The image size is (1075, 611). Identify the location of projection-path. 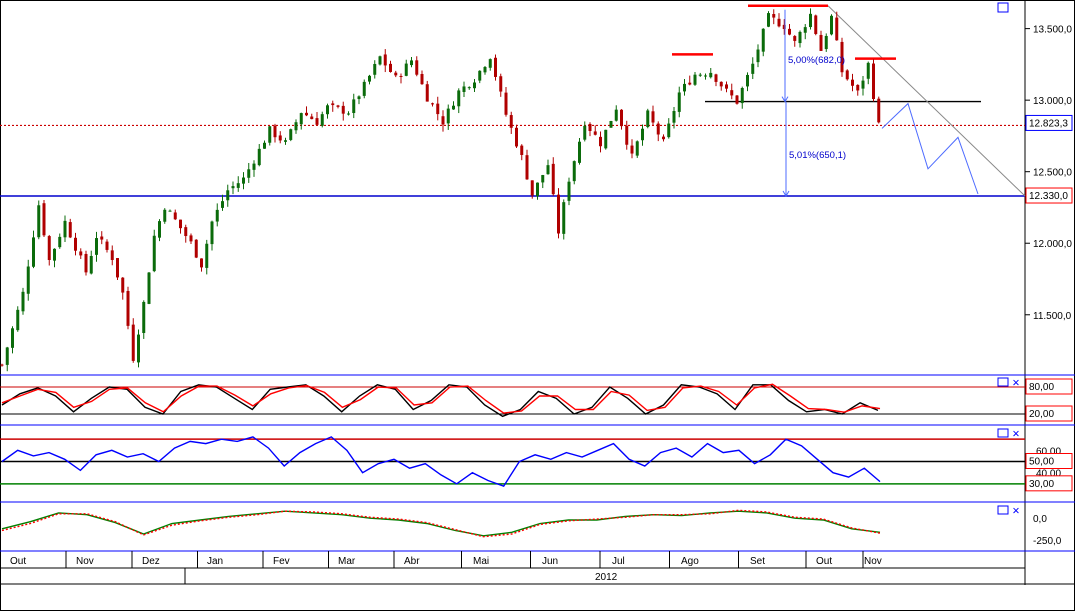
(930, 148).